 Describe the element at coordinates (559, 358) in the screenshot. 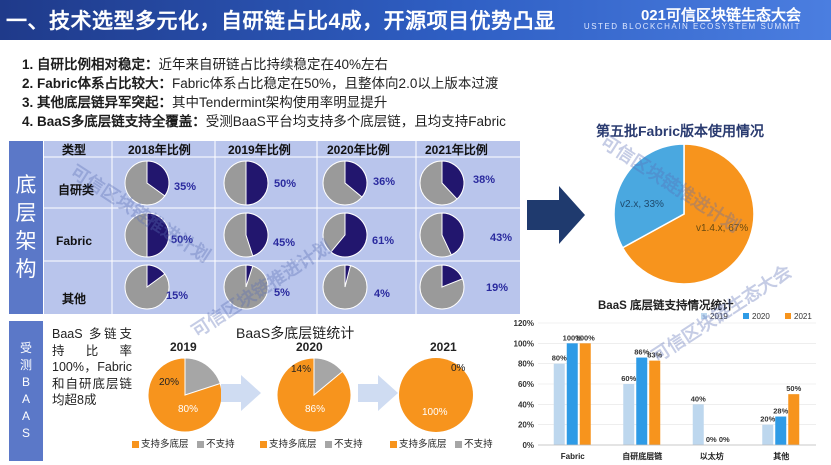

I see `bar-data-label: 80%` at that location.